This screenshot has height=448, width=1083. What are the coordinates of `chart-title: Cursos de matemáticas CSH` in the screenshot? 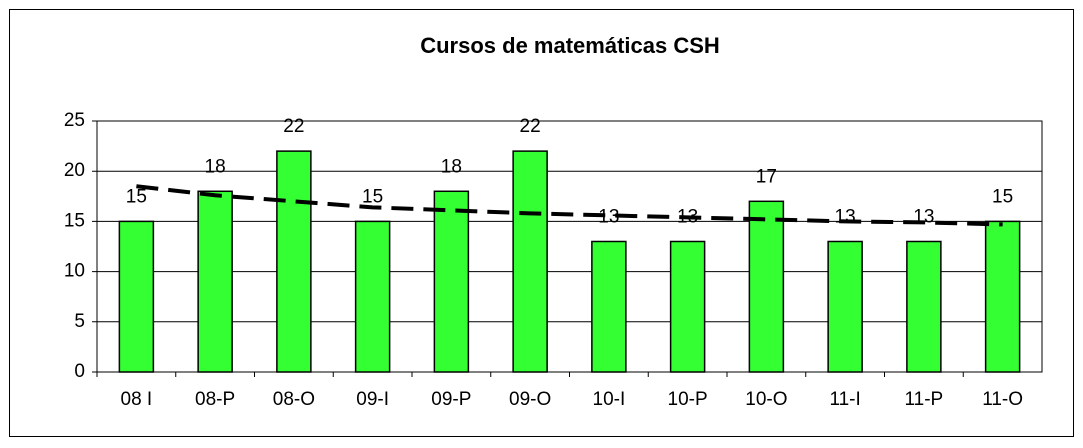 It's located at (570, 45).